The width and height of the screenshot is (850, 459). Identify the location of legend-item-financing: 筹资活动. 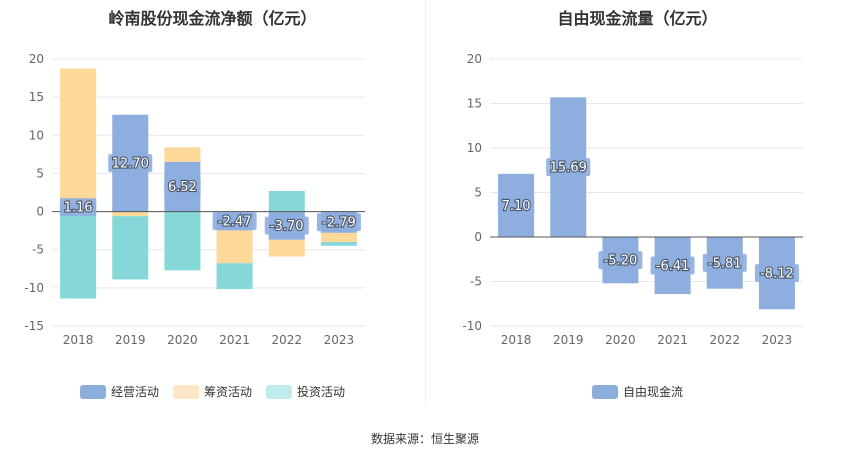
(212, 391).